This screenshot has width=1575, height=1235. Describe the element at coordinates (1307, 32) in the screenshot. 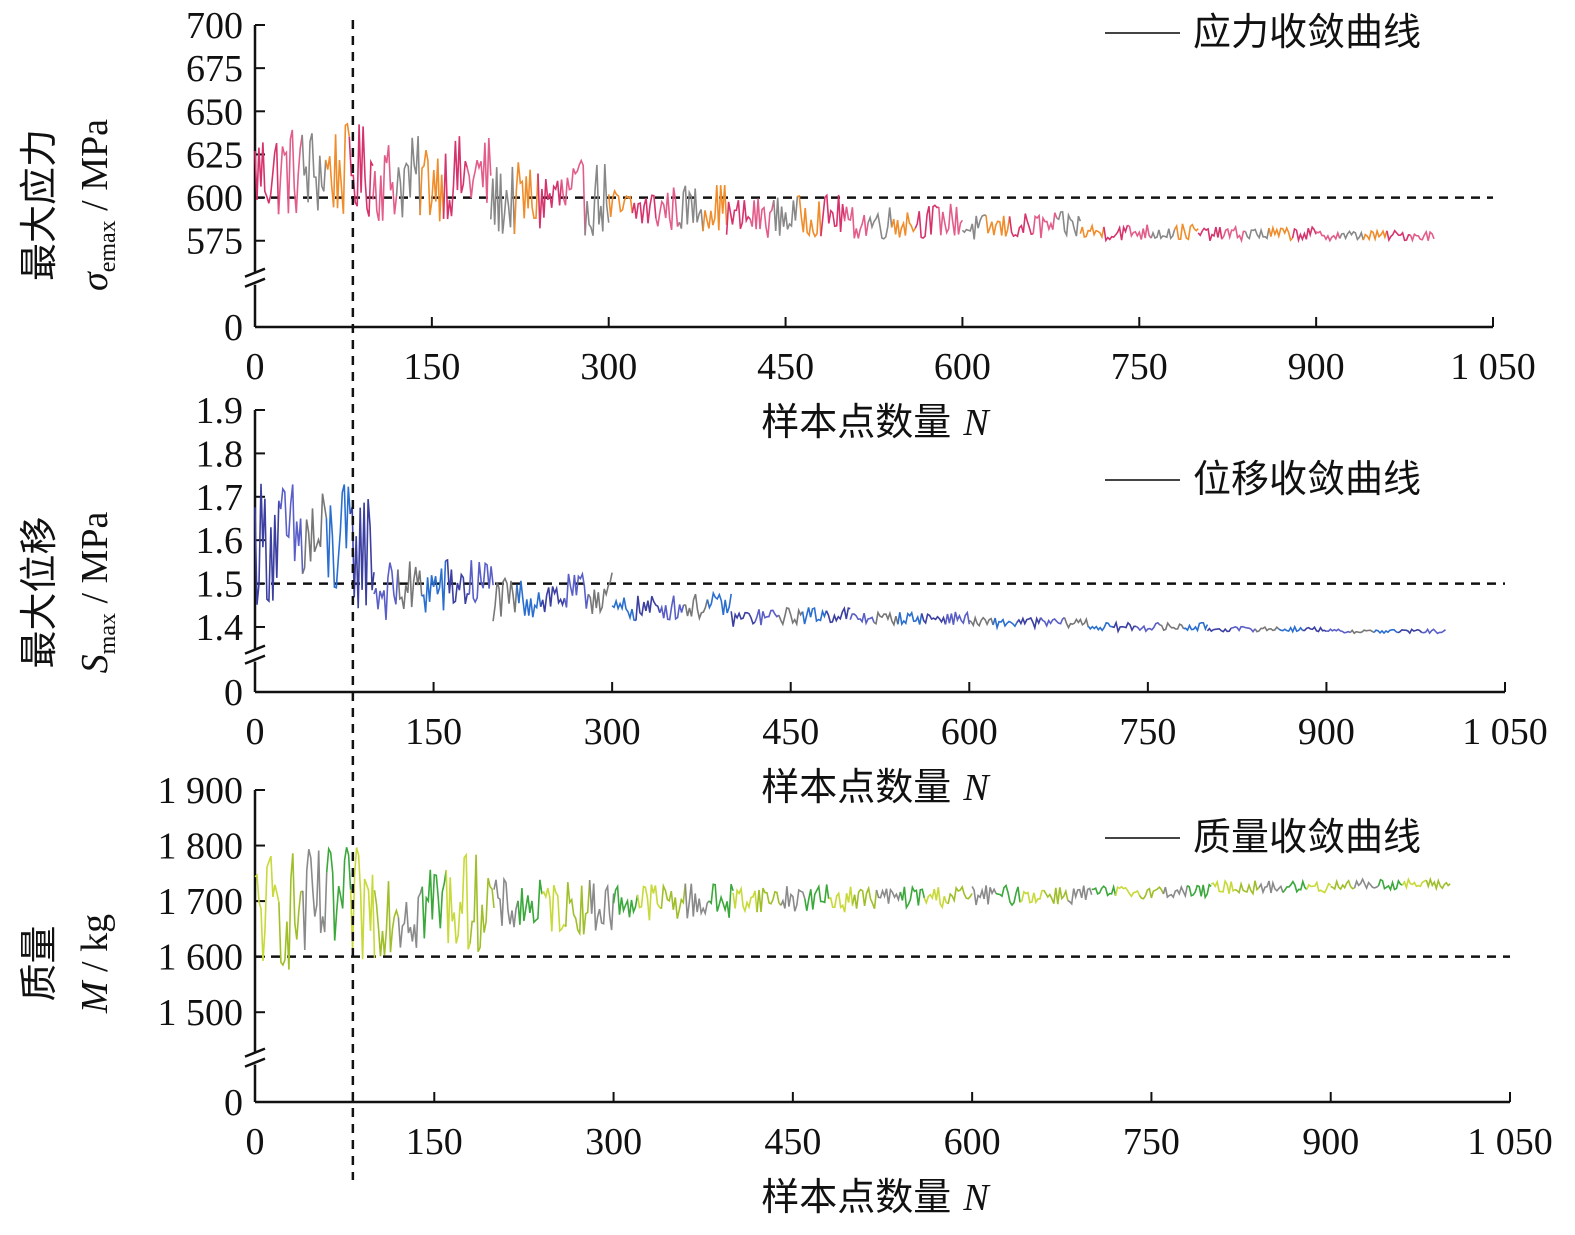

I see `legend-label: 应力收敛曲线` at that location.